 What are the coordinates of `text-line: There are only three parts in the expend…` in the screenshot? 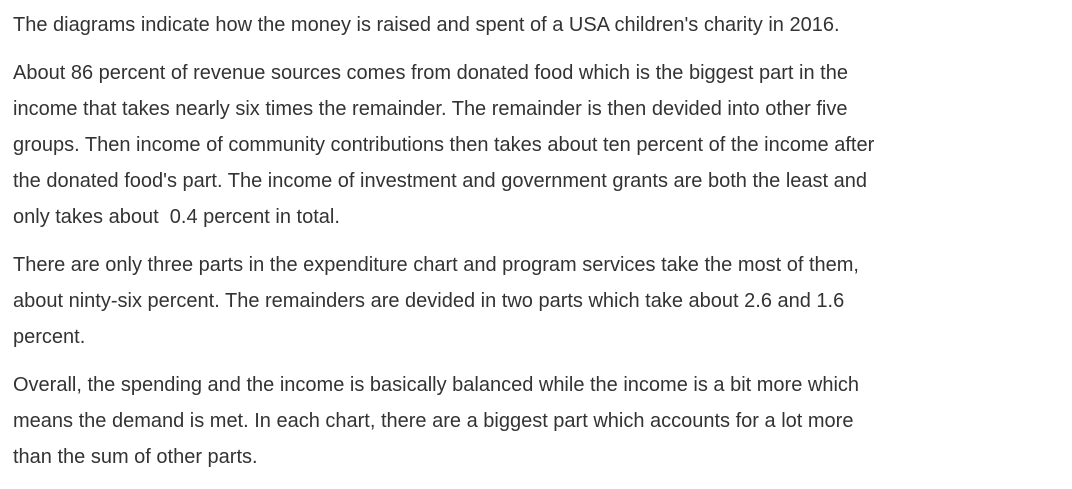 It's located at (436, 265).